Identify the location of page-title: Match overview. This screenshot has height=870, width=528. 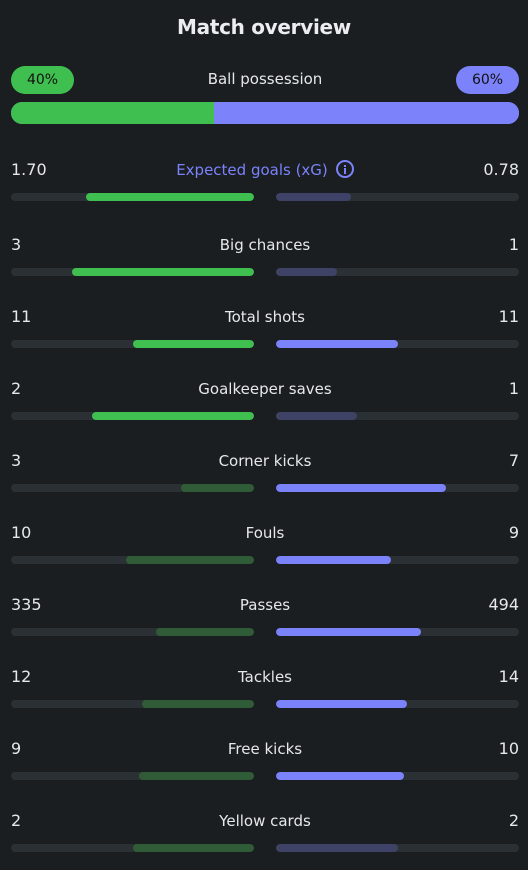
(264, 27).